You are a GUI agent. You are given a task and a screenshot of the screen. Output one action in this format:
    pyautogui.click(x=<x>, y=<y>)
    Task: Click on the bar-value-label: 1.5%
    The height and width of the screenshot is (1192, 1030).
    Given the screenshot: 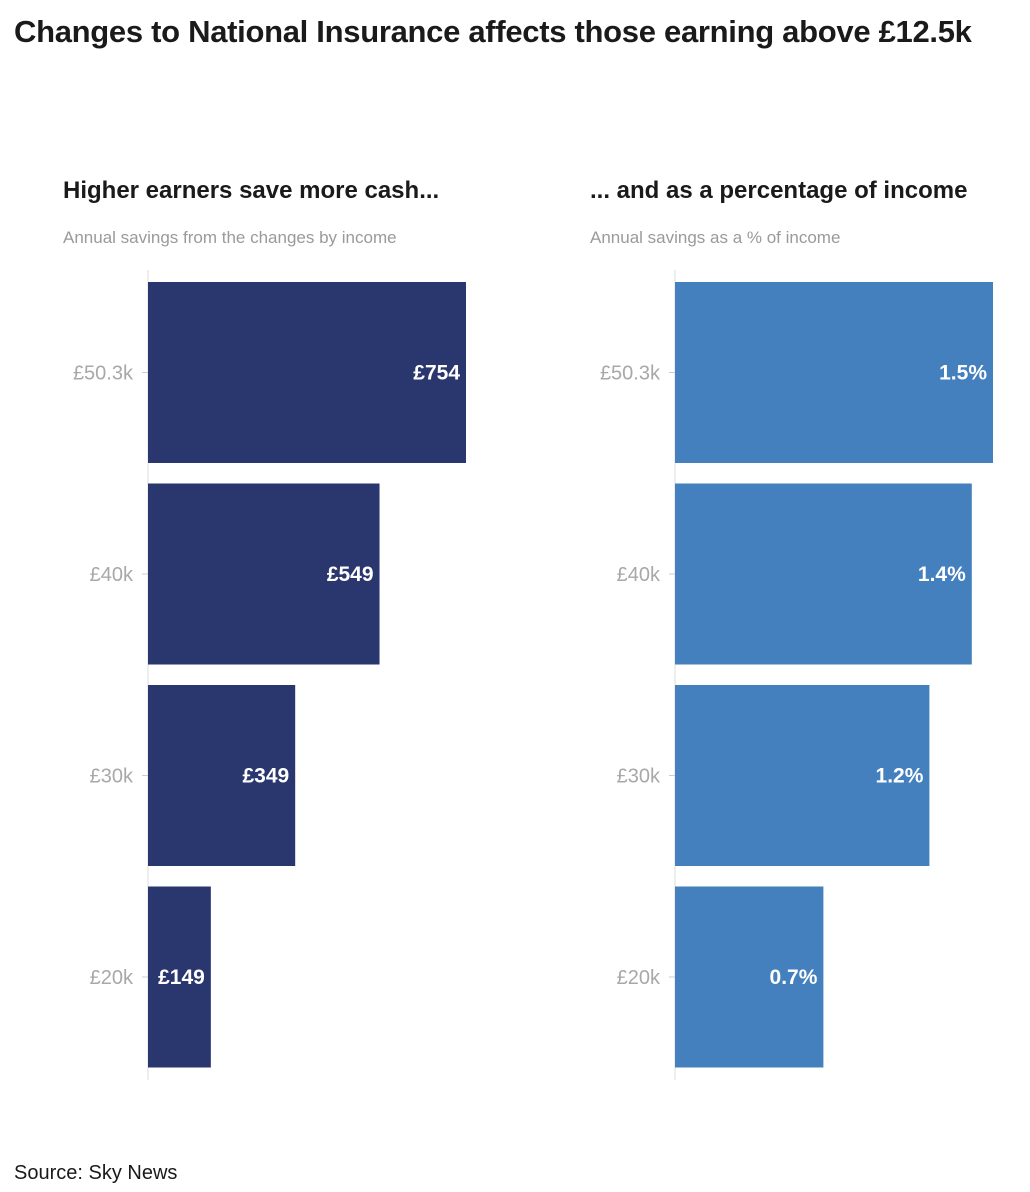 What is the action you would take?
    pyautogui.click(x=963, y=373)
    